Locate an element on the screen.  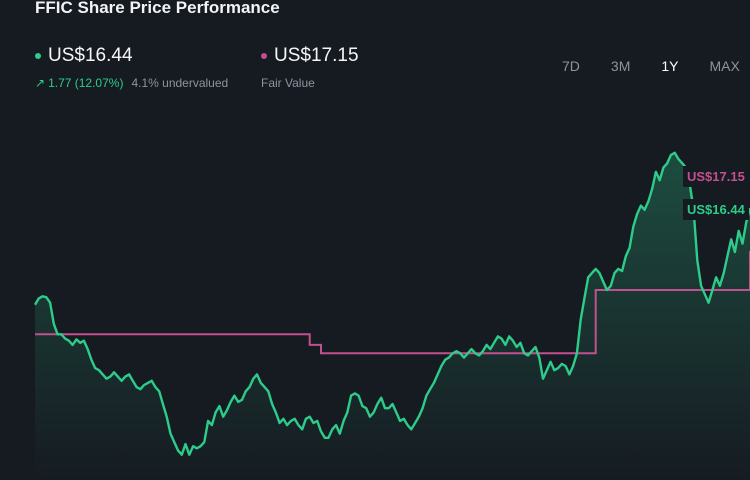
valuation-text: 4.1% undervalued is located at coordinates (180, 83).